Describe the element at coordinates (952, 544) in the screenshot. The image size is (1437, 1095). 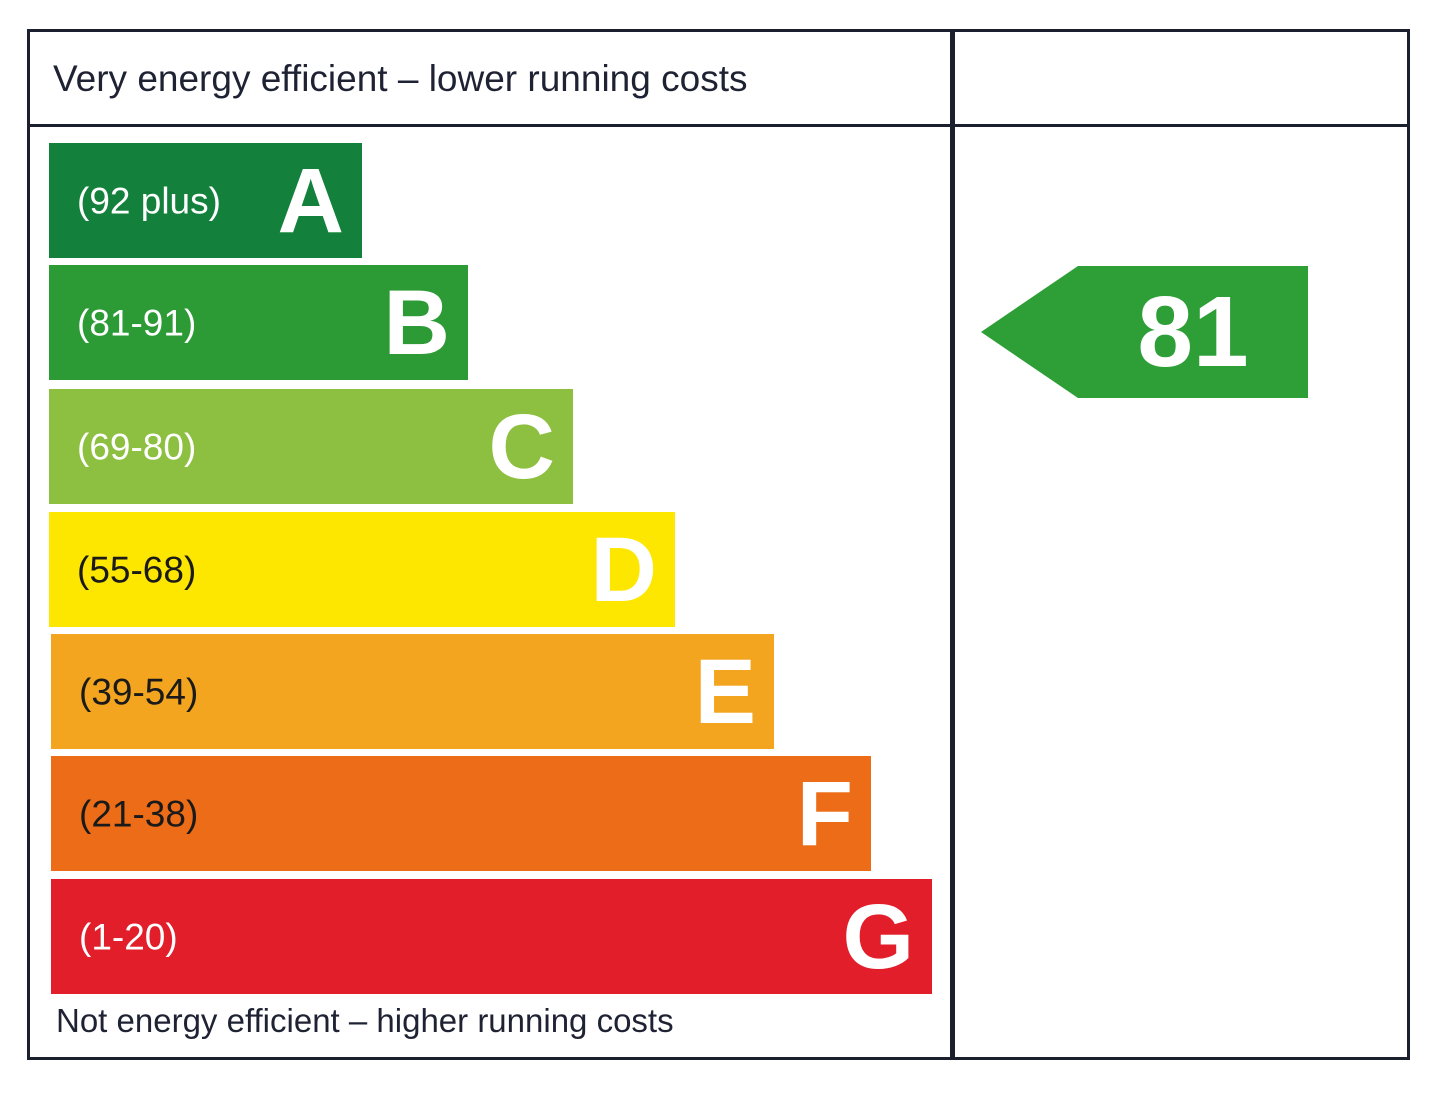
I see `column-divider` at that location.